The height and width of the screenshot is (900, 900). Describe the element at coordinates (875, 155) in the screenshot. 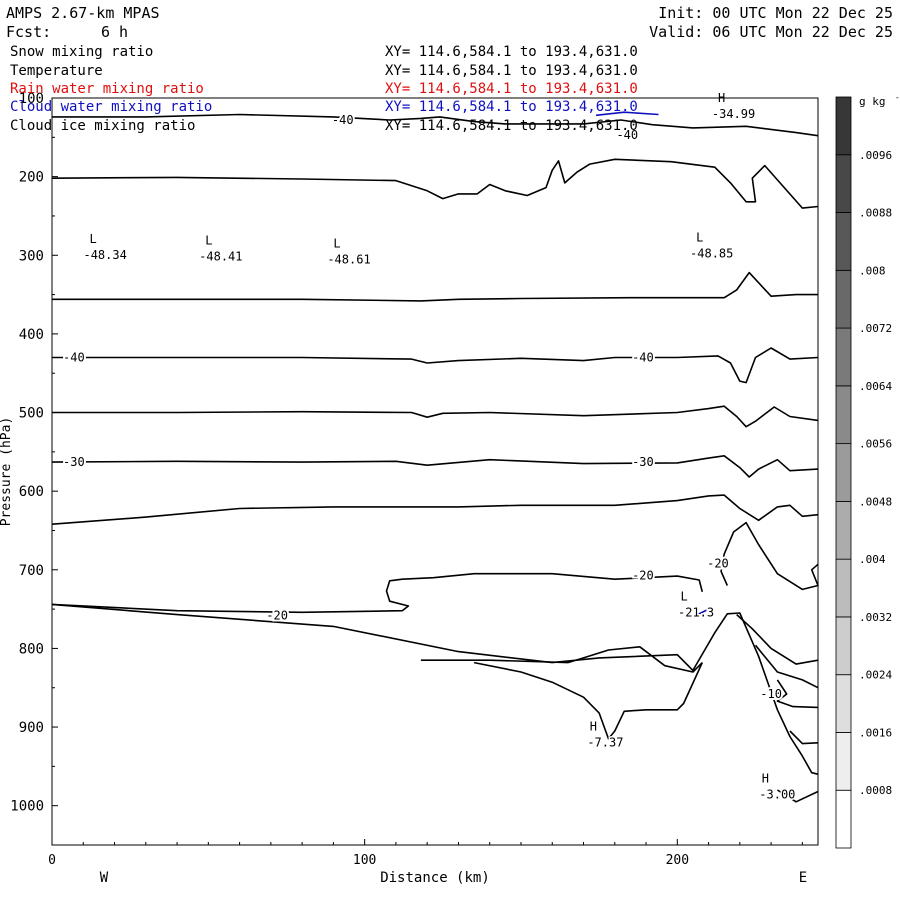

I see `colorbar-tick-label: .0096` at that location.